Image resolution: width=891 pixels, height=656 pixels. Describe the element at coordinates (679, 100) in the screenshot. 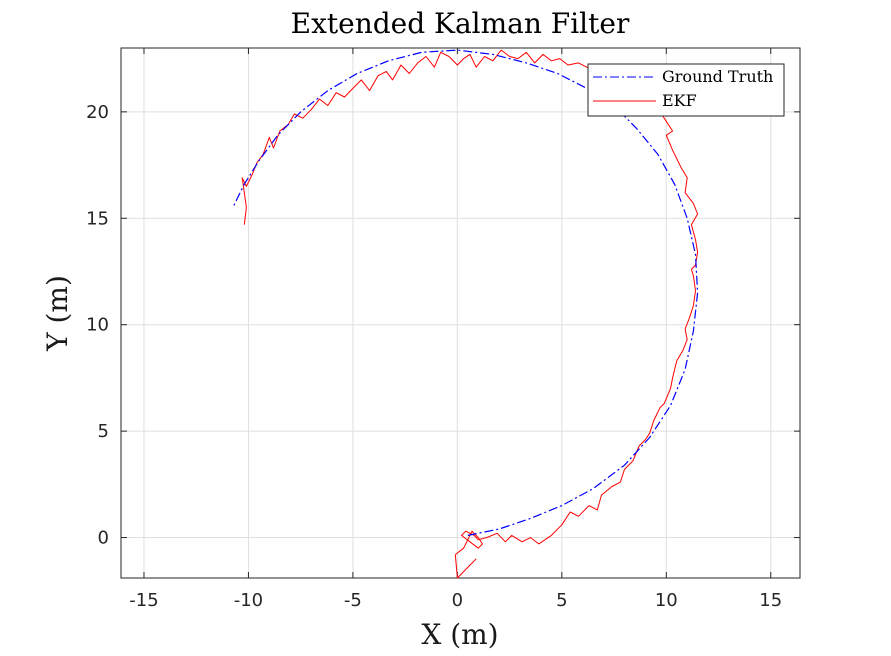

I see `legend-label-ekf: EKF` at that location.